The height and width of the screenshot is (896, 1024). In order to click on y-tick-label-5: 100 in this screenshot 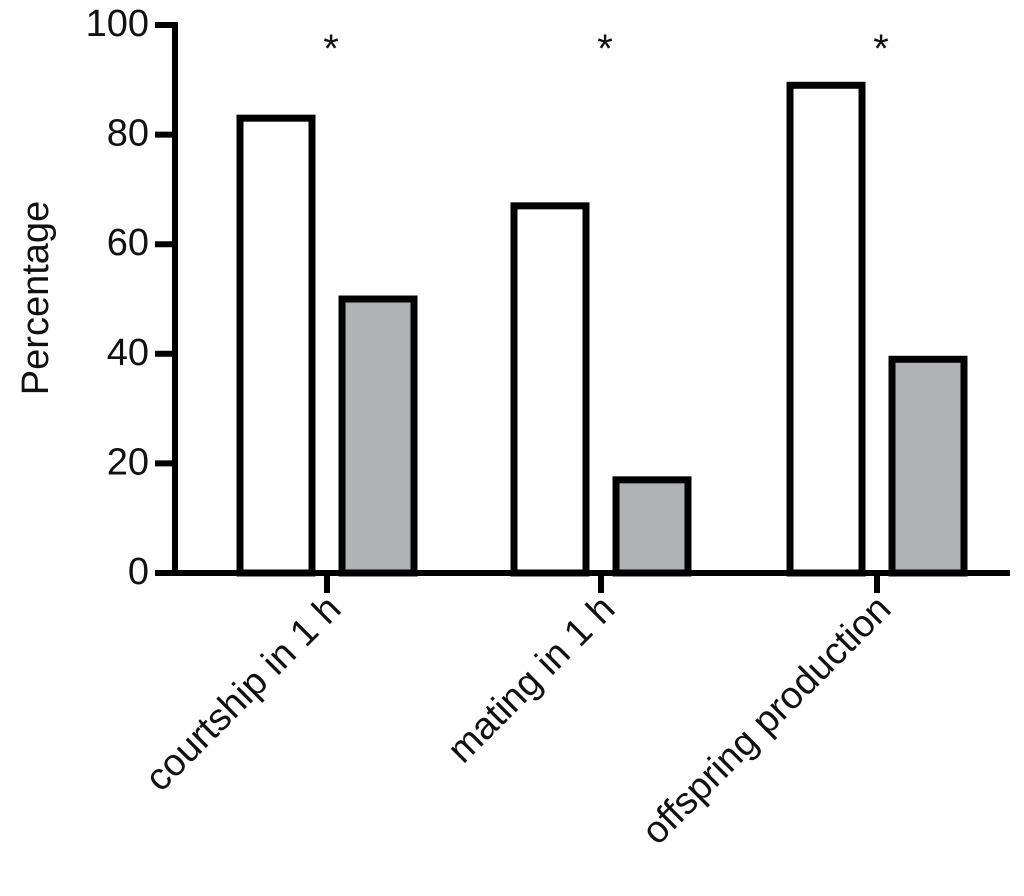, I will do `click(117, 24)`.